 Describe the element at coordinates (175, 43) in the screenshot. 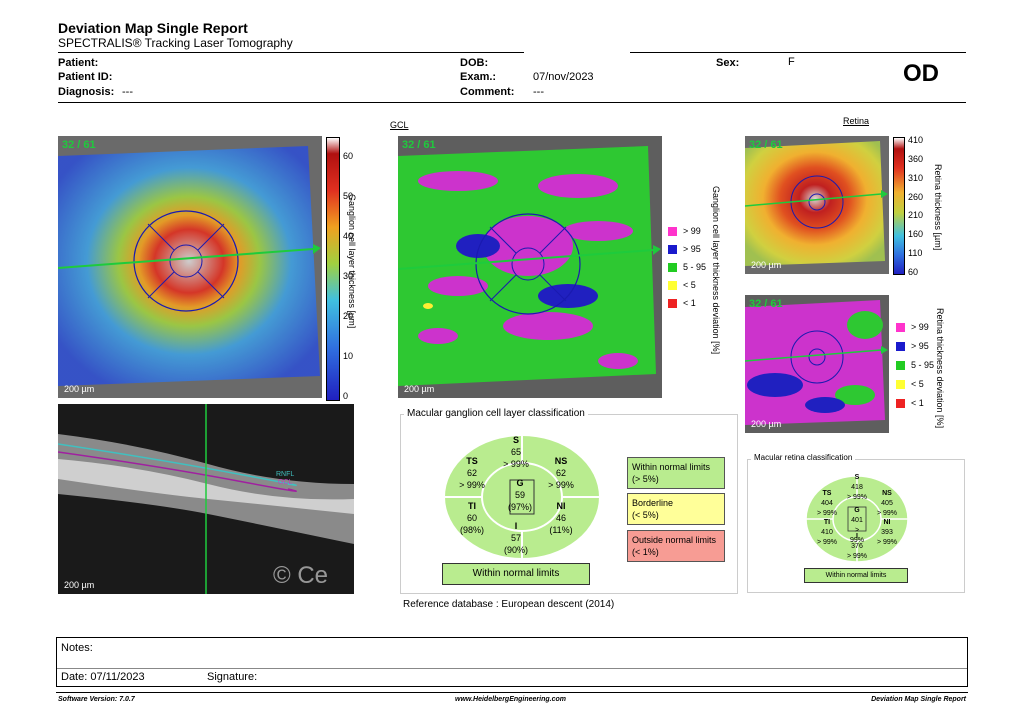

I see `report-subtitle: SPECTRALIS® Tracking Laser Tomography` at that location.